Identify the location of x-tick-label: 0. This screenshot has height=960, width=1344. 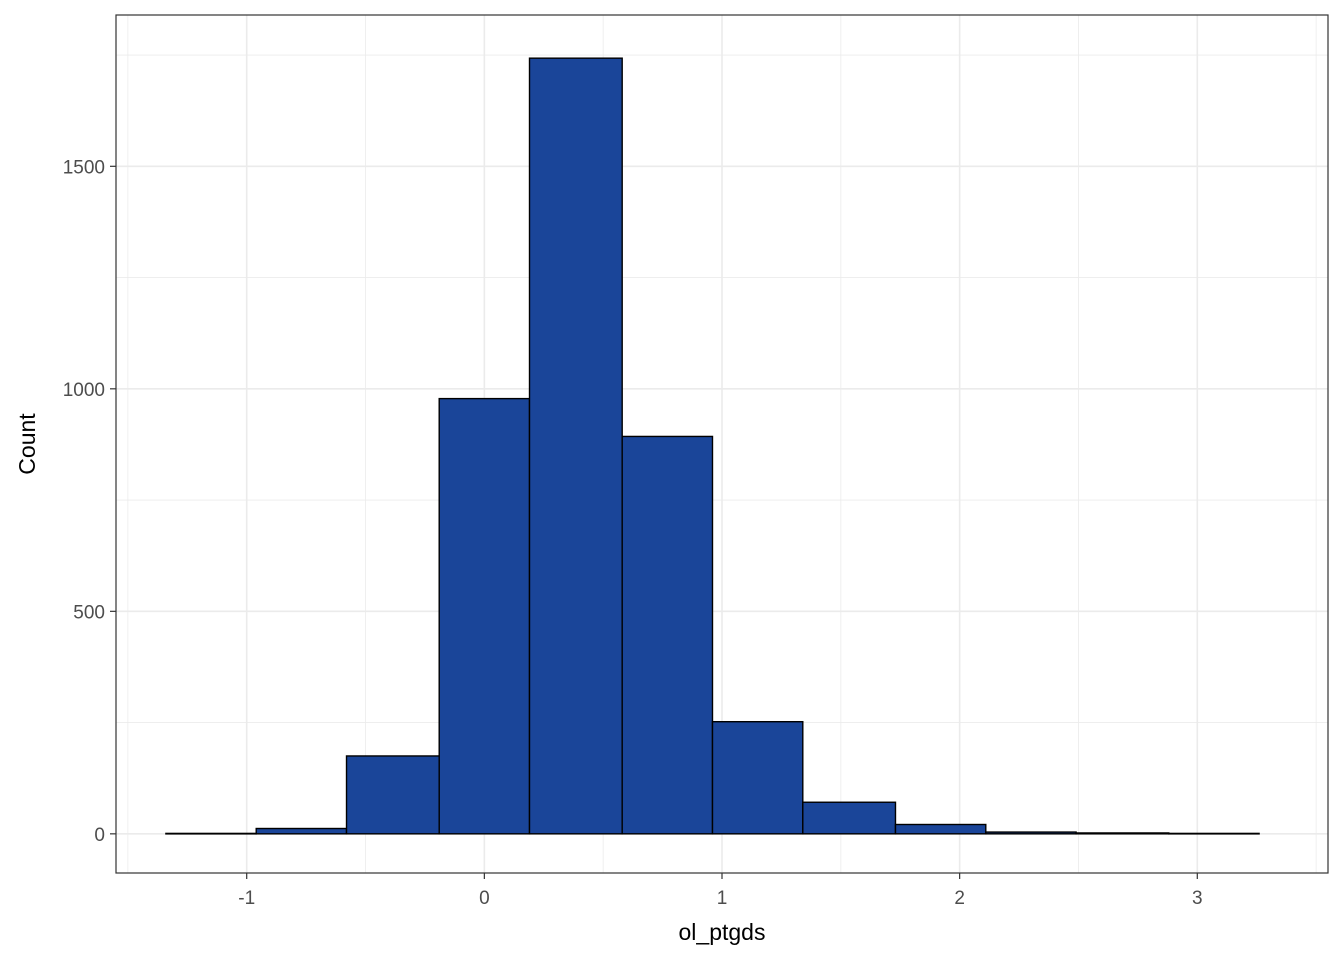
(484, 898).